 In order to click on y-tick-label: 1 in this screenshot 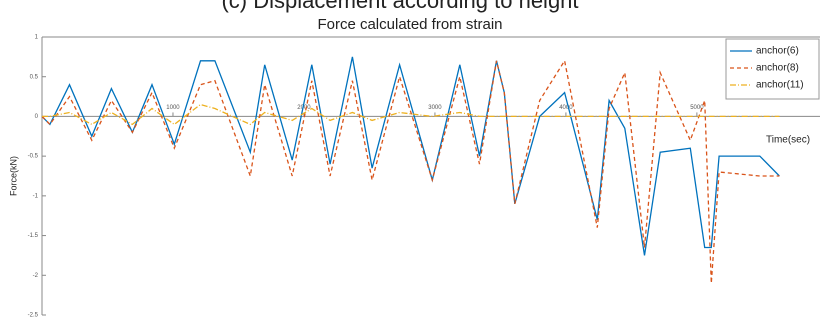, I will do `click(37, 38)`.